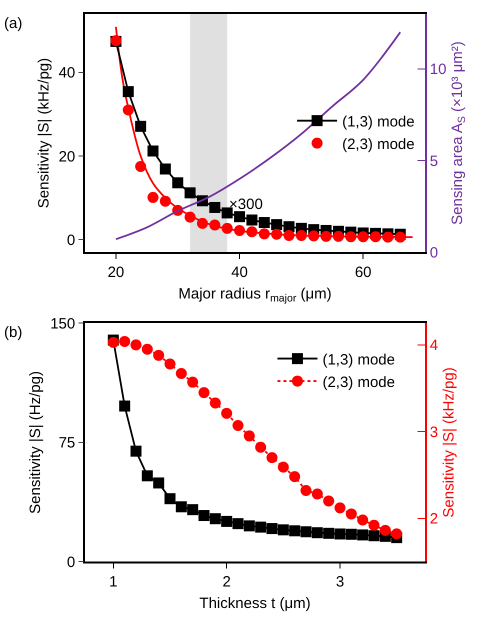  I want to click on x-axis-title: Thickness t (μm), so click(255, 603).